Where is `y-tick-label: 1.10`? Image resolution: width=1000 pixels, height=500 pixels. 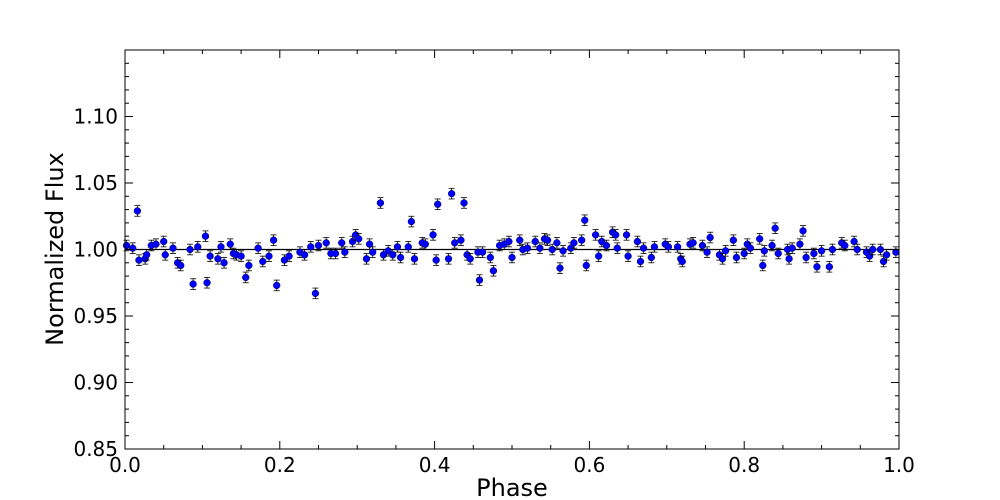
y-tick-label: 1.10 is located at coordinates (95, 117).